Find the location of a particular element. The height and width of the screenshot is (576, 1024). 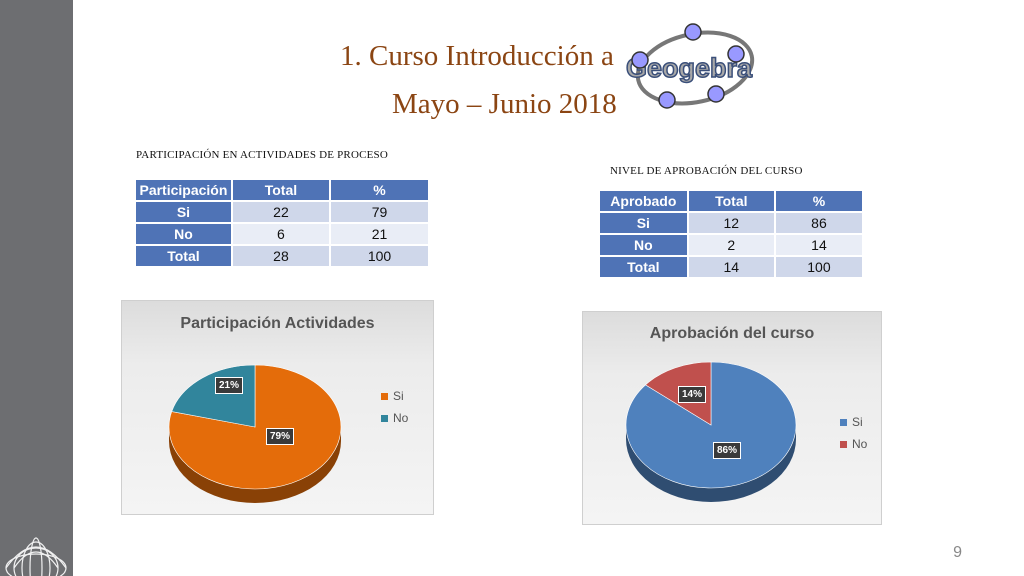

participation-label: PARTICIPACIÓN EN ACTIVIDADES DE PROCESO is located at coordinates (262, 155).